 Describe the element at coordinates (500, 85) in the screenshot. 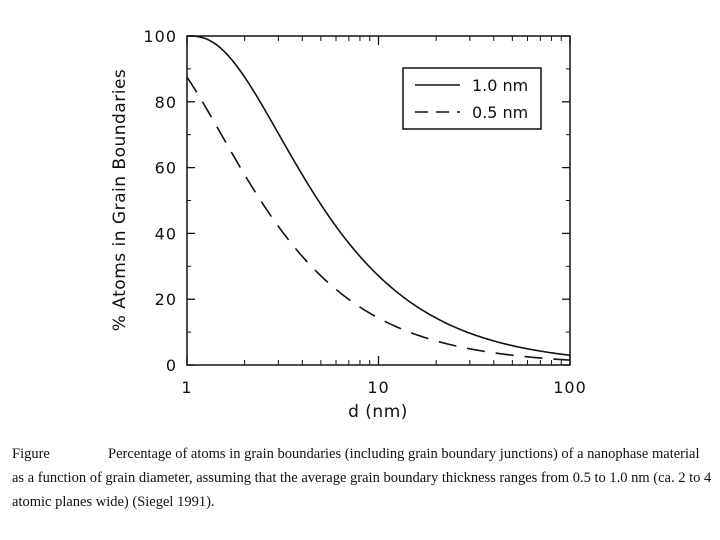

I see `legend-label-1nm: 1.0 nm` at that location.